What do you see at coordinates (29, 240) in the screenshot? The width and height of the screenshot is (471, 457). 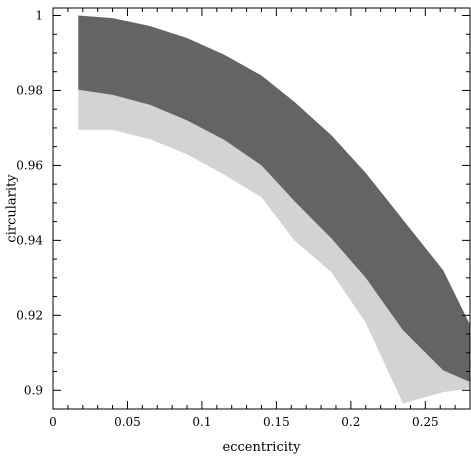 I see `y-tick-label: 0.94` at bounding box center [29, 240].